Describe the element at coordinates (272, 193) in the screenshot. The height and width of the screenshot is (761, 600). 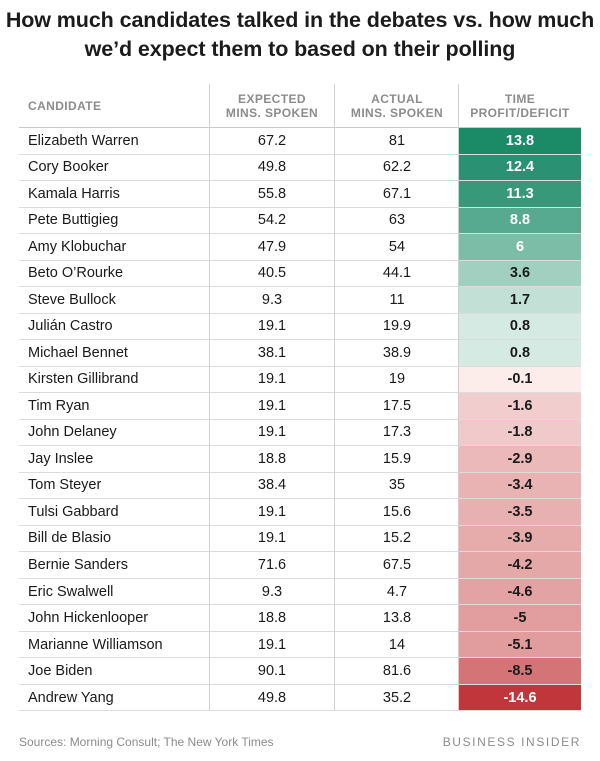
I see `expected-minutes: 55.8` at that location.